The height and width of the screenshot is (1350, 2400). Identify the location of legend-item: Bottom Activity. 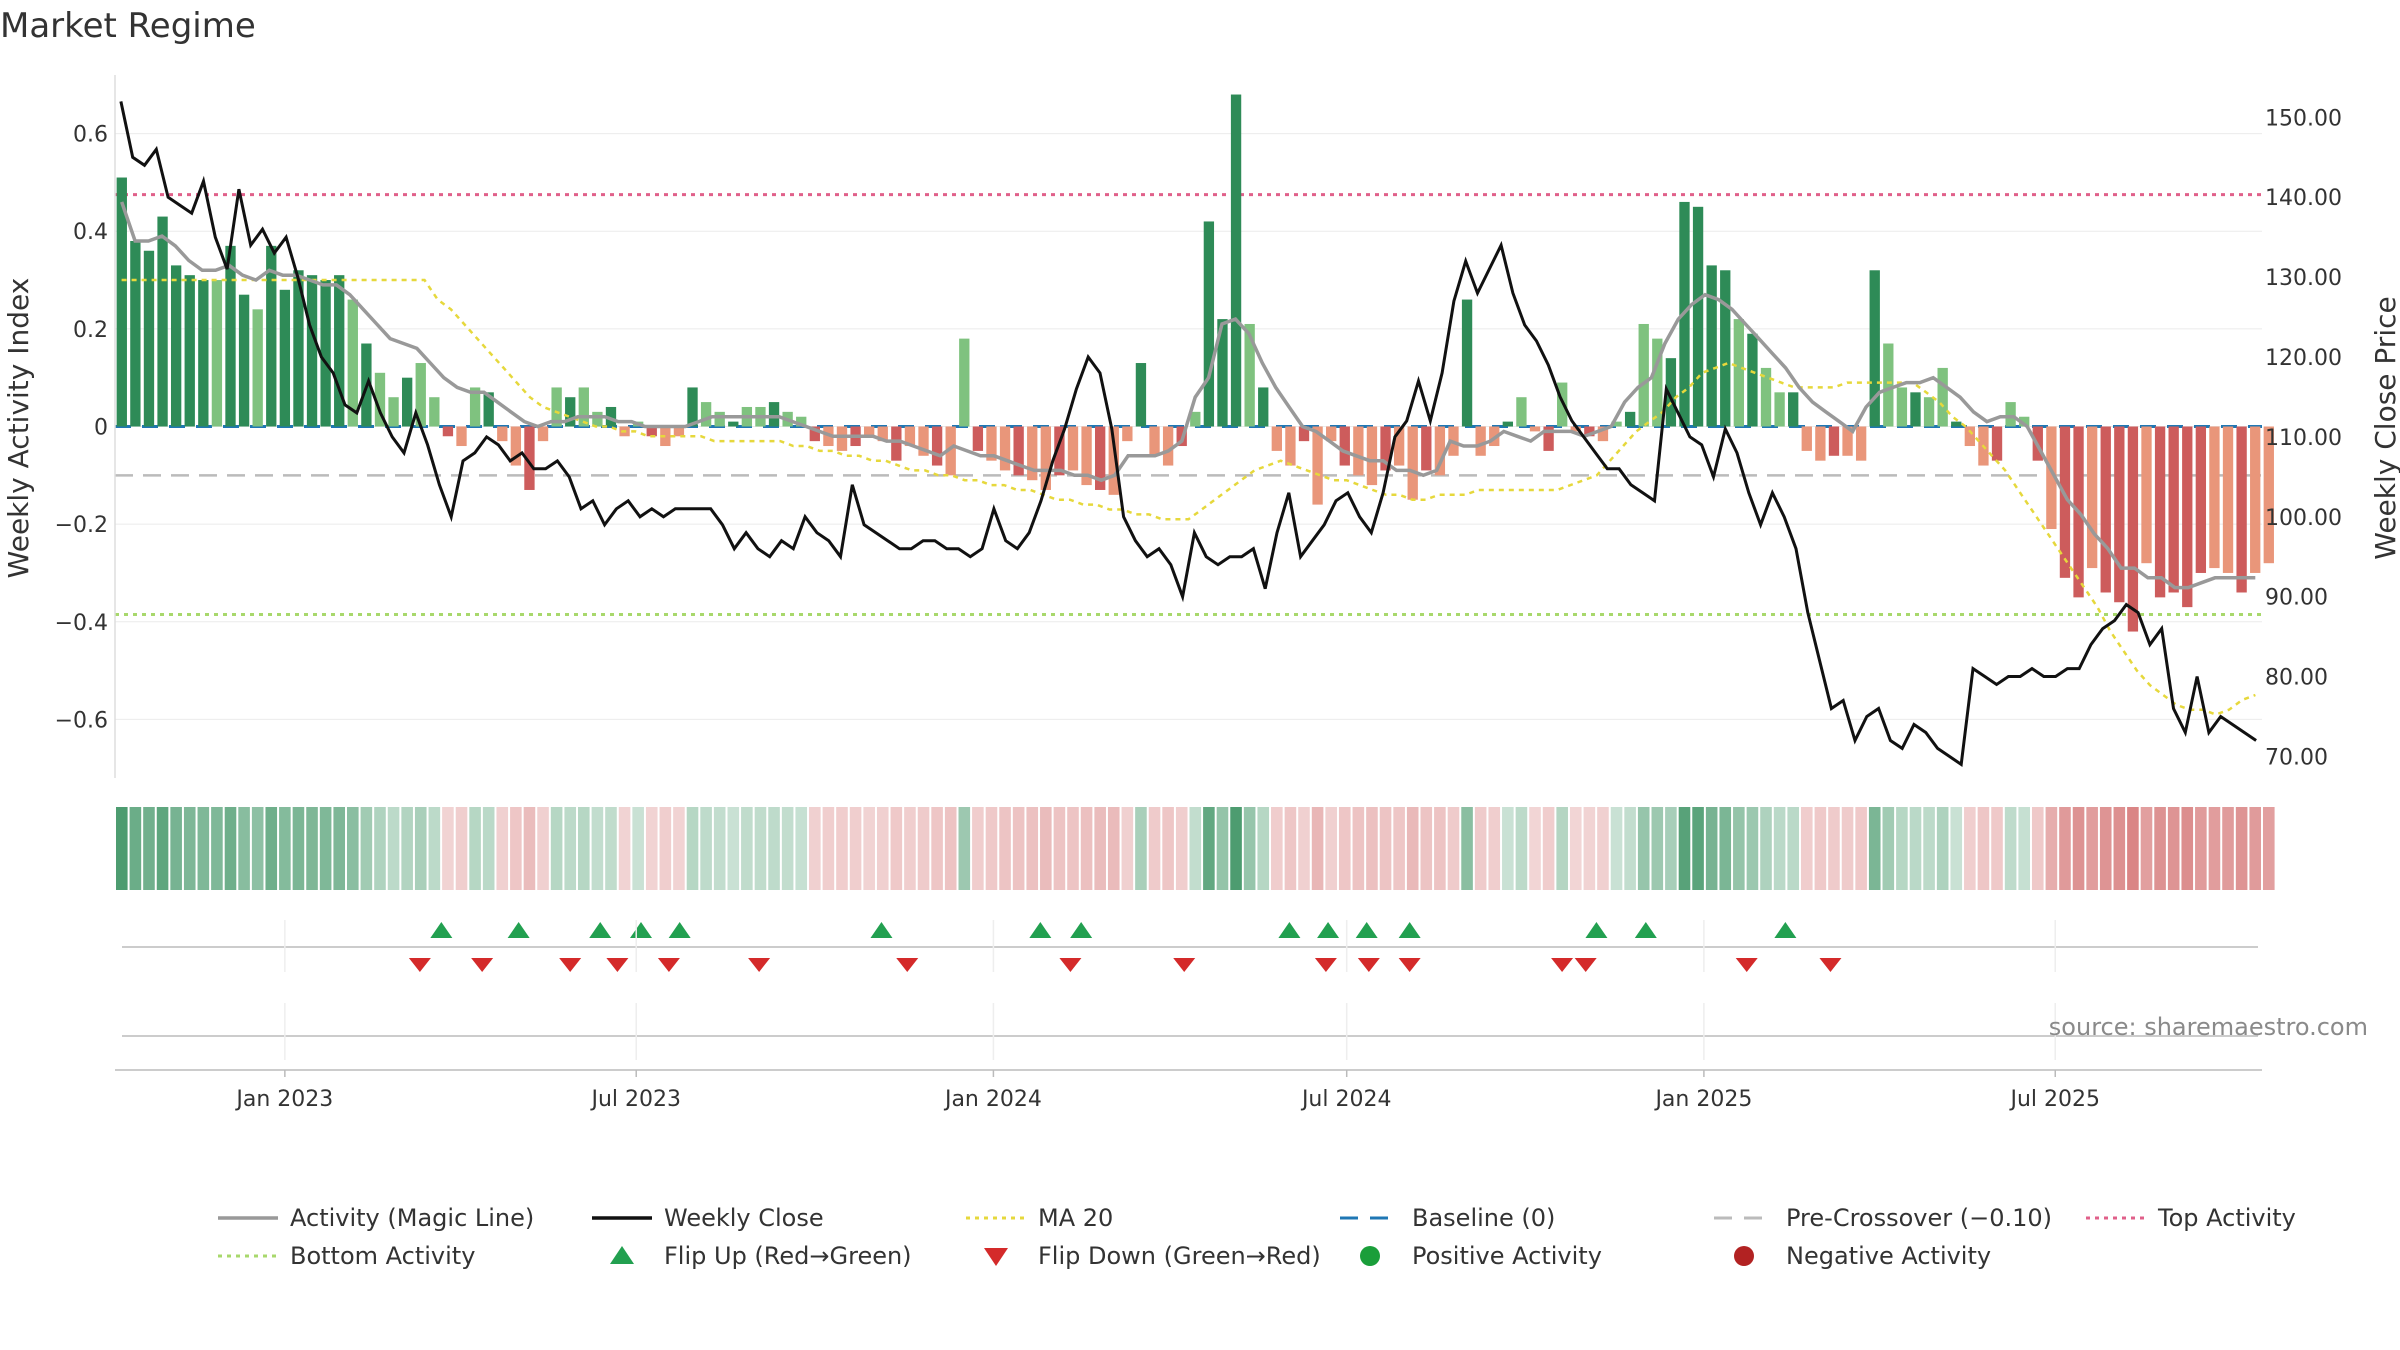
(346, 1256).